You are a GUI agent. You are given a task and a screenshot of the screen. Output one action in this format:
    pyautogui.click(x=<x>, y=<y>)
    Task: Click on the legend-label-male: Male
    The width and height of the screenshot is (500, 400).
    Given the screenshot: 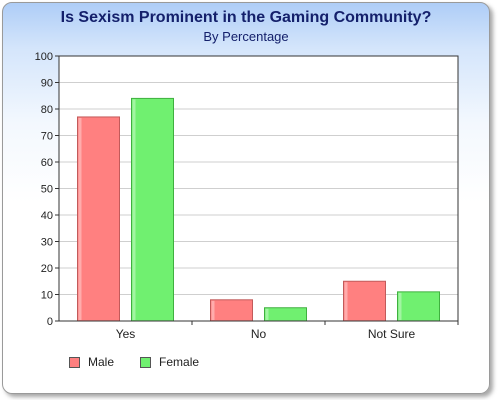 What is the action you would take?
    pyautogui.click(x=101, y=362)
    